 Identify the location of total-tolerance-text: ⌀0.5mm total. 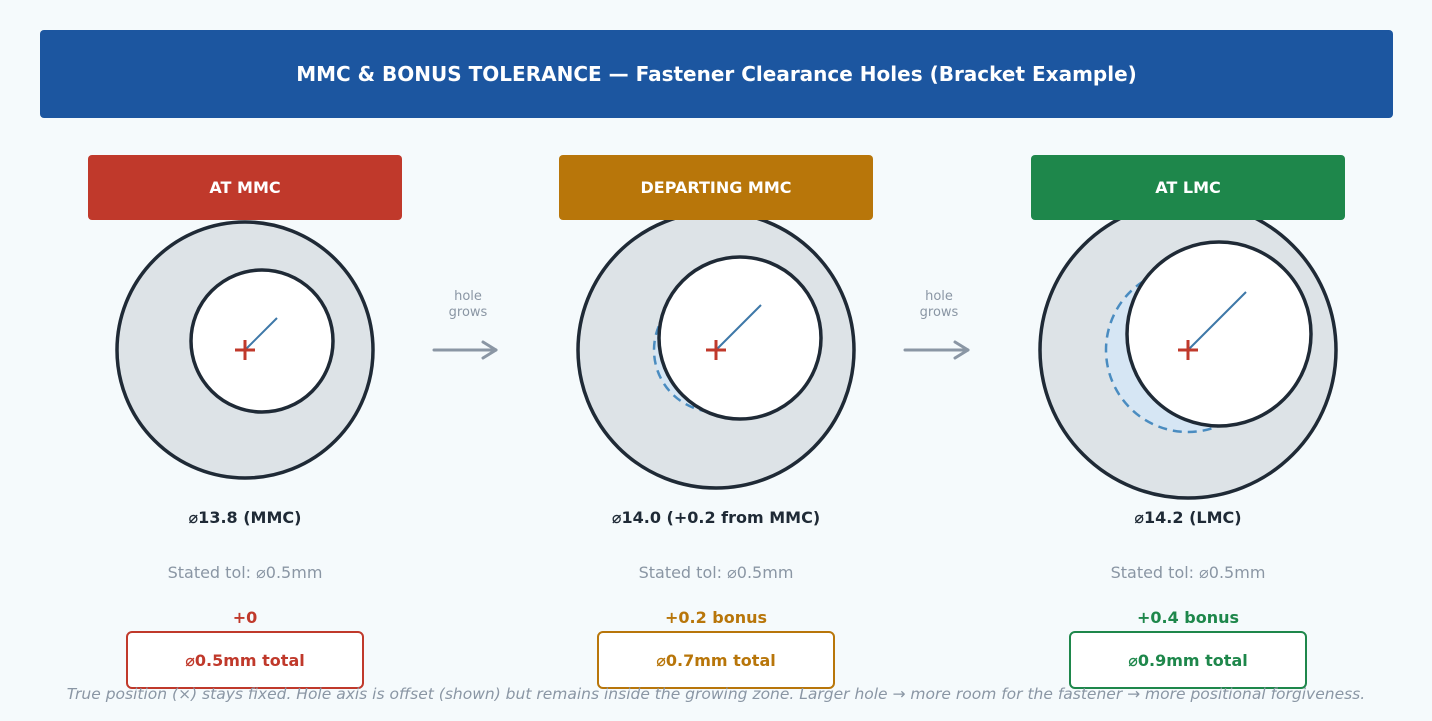
(245, 660).